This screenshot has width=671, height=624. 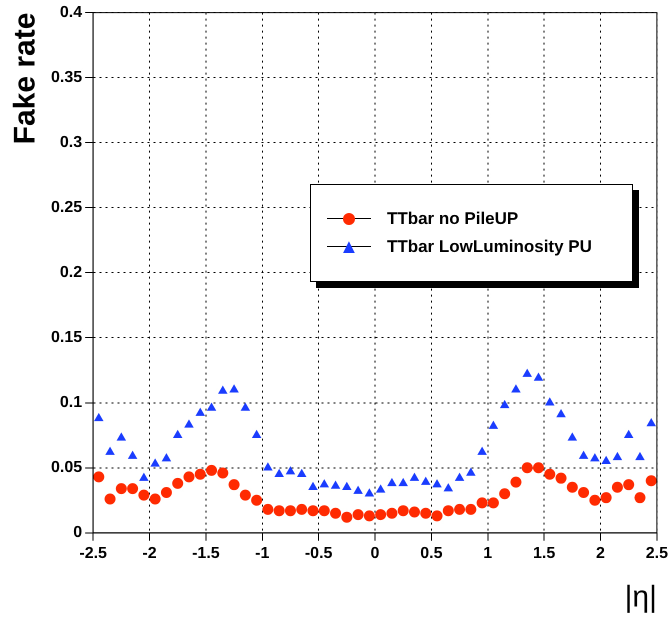 What do you see at coordinates (66, 207) in the screenshot?
I see `y-tick-label: 0.25` at bounding box center [66, 207].